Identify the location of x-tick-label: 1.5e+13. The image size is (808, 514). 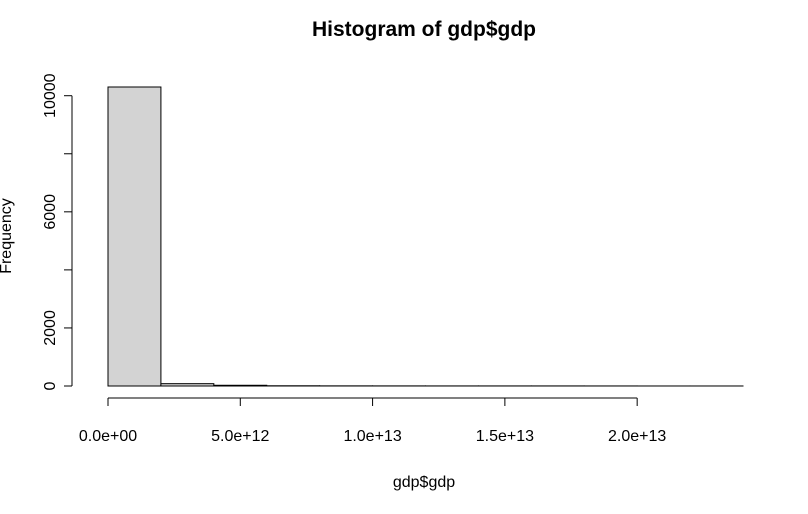
(505, 436).